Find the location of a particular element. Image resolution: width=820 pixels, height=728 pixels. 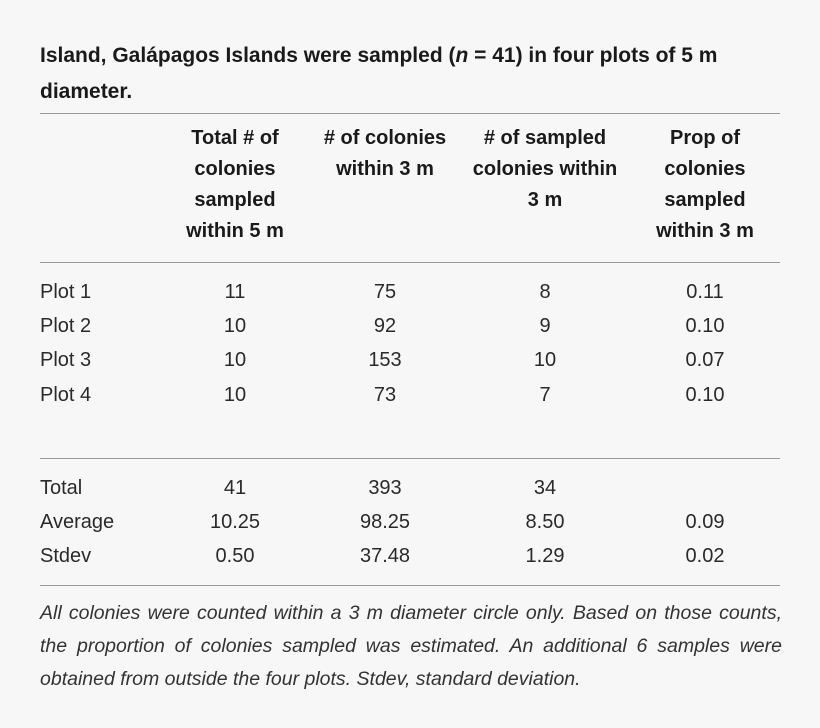

cell-sampled3: 9 is located at coordinates (545, 326).